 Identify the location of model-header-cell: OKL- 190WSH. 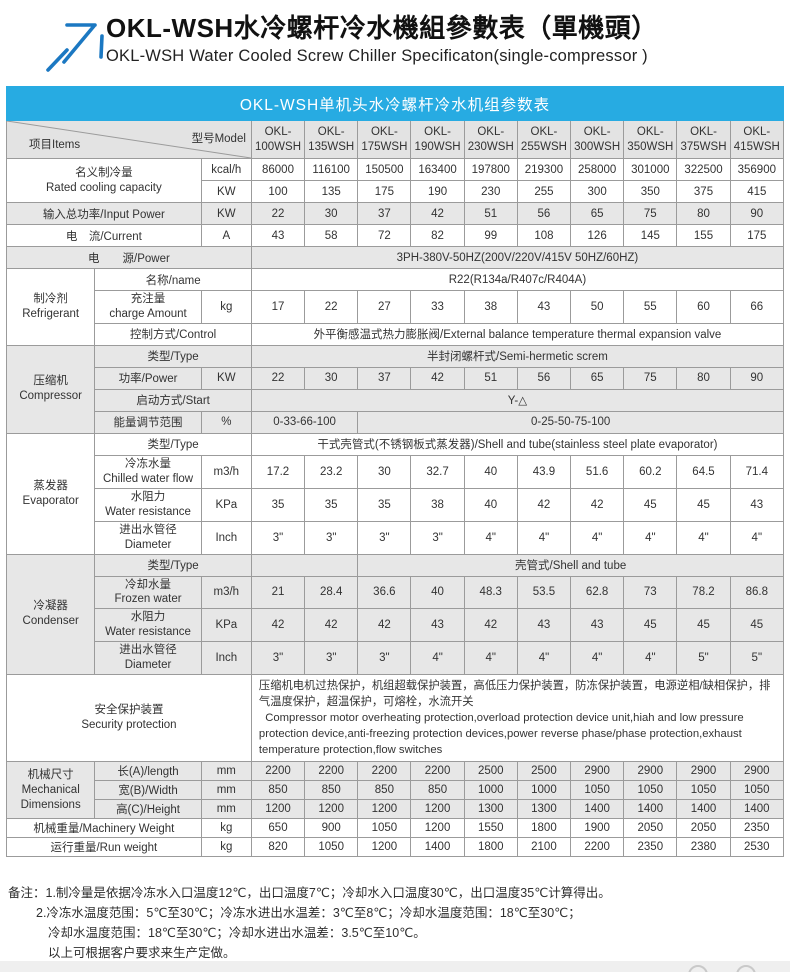
(437, 139).